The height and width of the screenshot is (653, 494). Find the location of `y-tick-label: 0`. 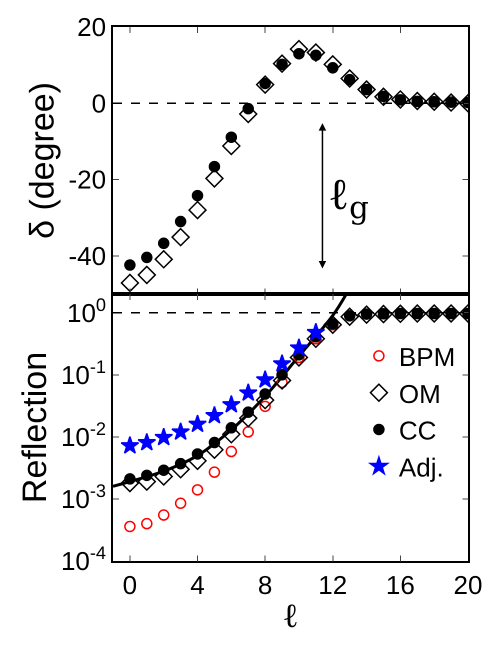

y-tick-label: 0 is located at coordinates (99, 103).